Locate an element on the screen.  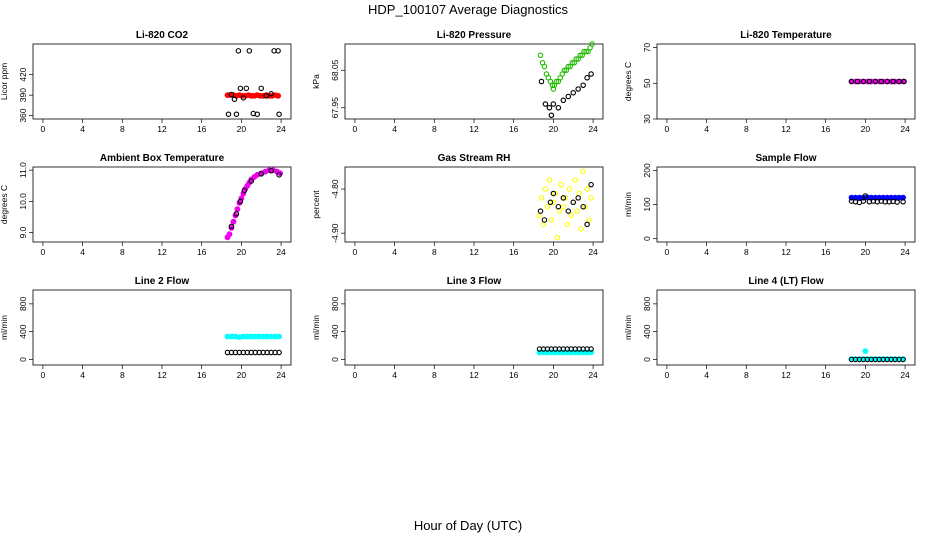
x-axis-label: Hour of Day (UTC) is located at coordinates (468, 525).